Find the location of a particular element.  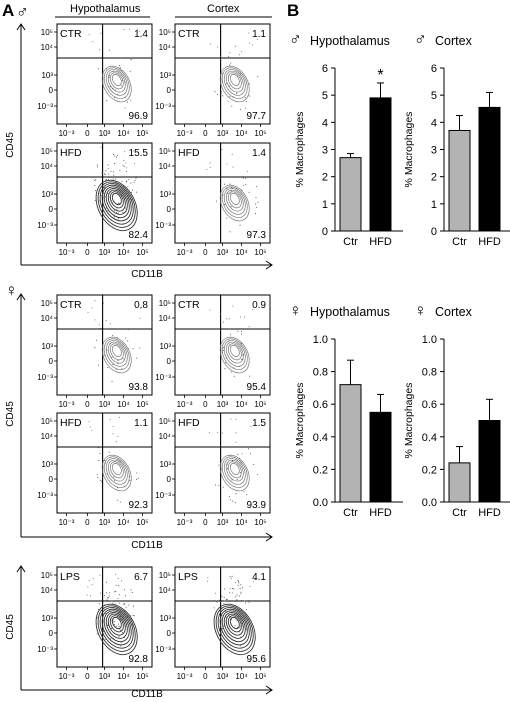

chart-title: Hypothalamus is located at coordinates (350, 41).